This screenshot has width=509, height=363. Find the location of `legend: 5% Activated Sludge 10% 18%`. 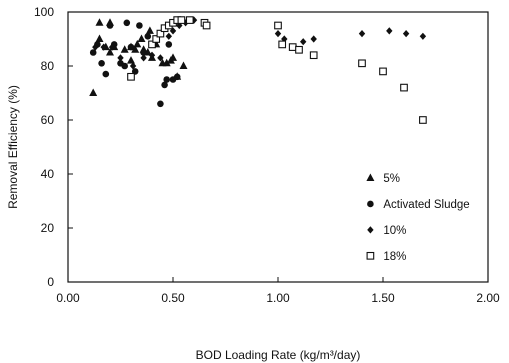

legend: 5% Activated Sludge 10% 18% is located at coordinates (418, 218).